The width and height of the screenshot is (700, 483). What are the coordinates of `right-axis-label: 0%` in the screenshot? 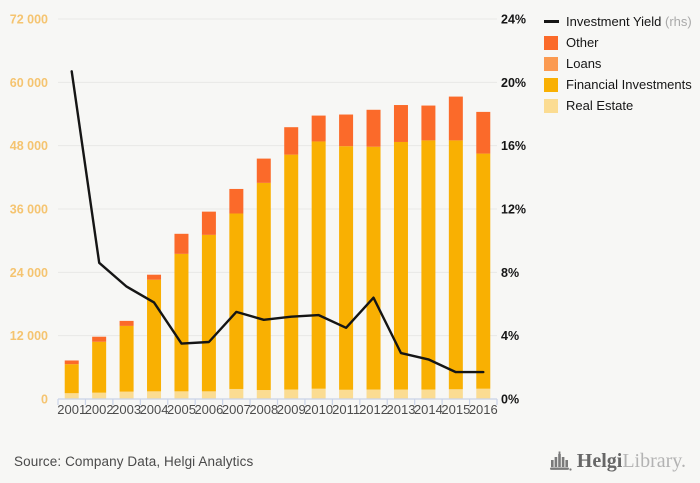 It's located at (510, 400).